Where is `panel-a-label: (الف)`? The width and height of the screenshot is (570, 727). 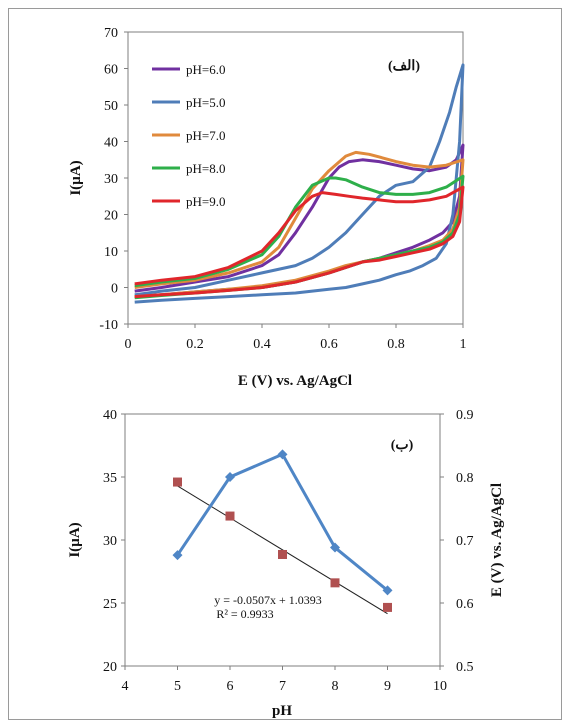 panel-a-label: (الف) is located at coordinates (404, 66).